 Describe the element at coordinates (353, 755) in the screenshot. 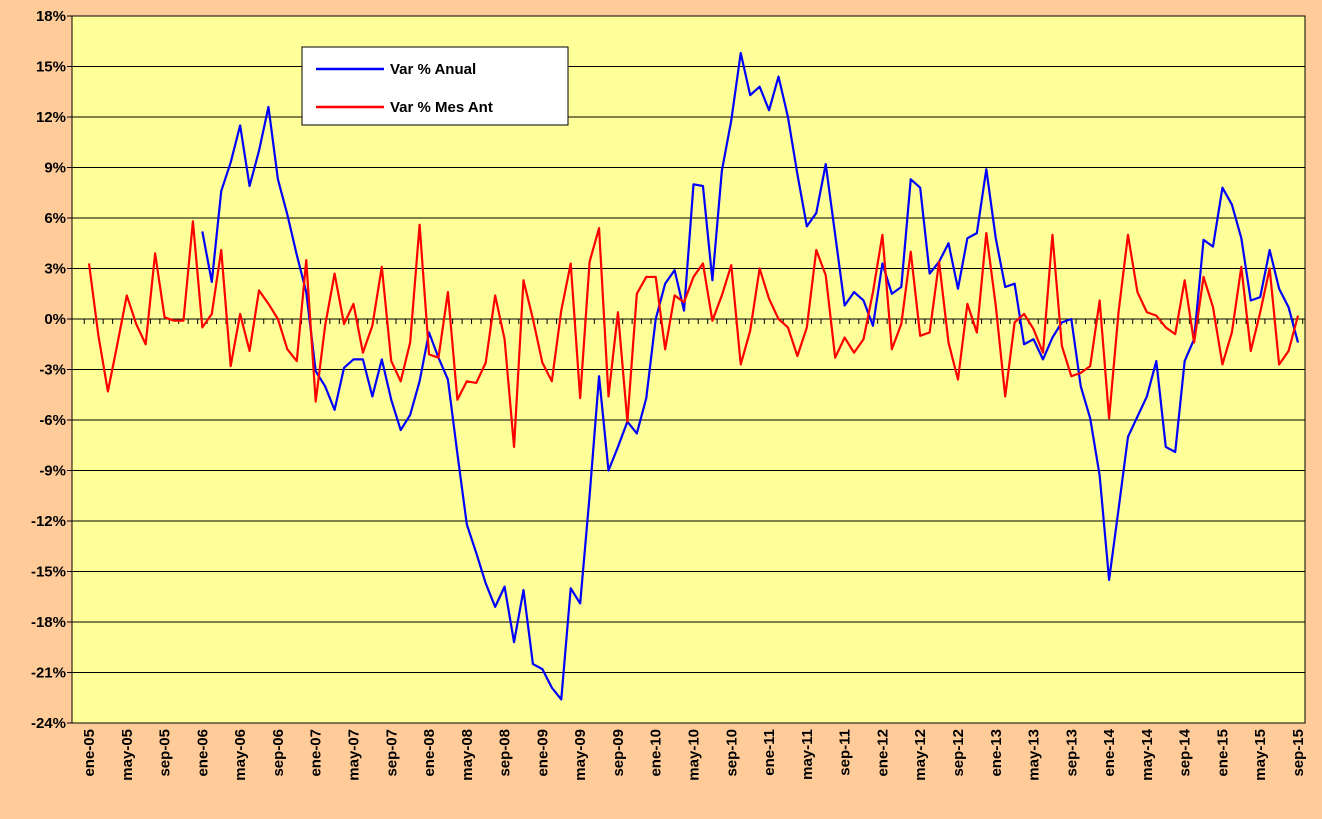

I see `x-tick-label: may-07` at that location.